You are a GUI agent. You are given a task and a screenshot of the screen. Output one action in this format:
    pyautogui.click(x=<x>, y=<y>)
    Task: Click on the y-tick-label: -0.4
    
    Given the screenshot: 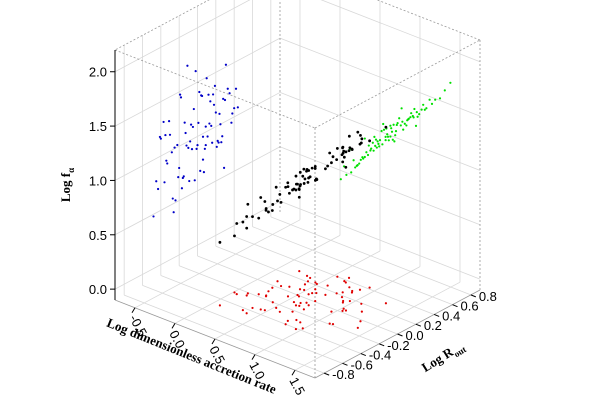 What is the action you would take?
    pyautogui.click(x=380, y=355)
    